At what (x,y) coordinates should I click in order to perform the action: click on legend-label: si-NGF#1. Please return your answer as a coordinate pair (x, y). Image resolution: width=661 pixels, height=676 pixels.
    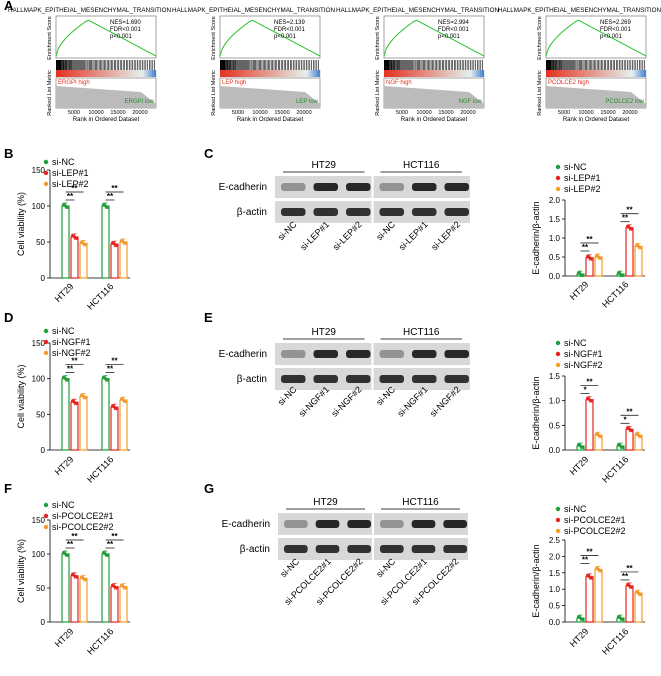
    Looking at the image, I should click on (71, 342).